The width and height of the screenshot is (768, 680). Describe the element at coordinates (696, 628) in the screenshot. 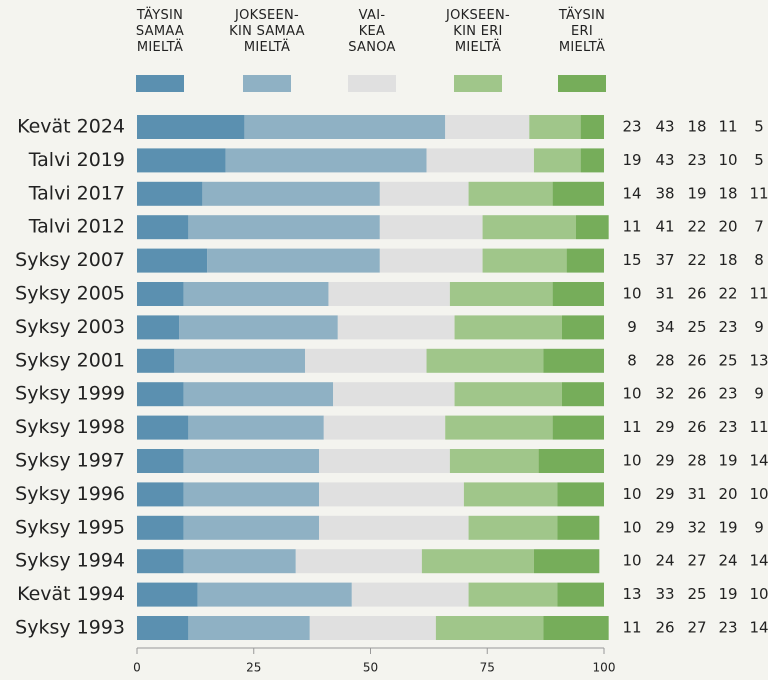

I see `value-label: 27` at that location.